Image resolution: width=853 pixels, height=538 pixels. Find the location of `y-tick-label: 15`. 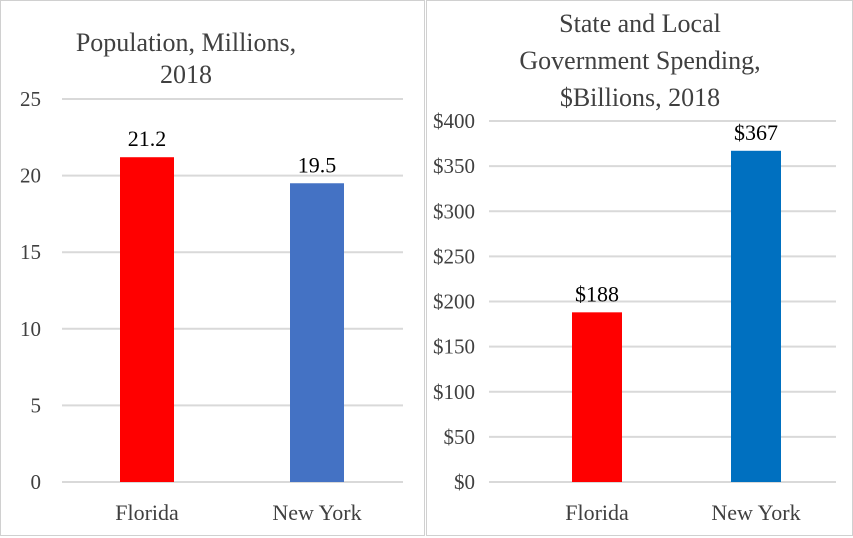

y-tick-label: 15 is located at coordinates (30, 252).